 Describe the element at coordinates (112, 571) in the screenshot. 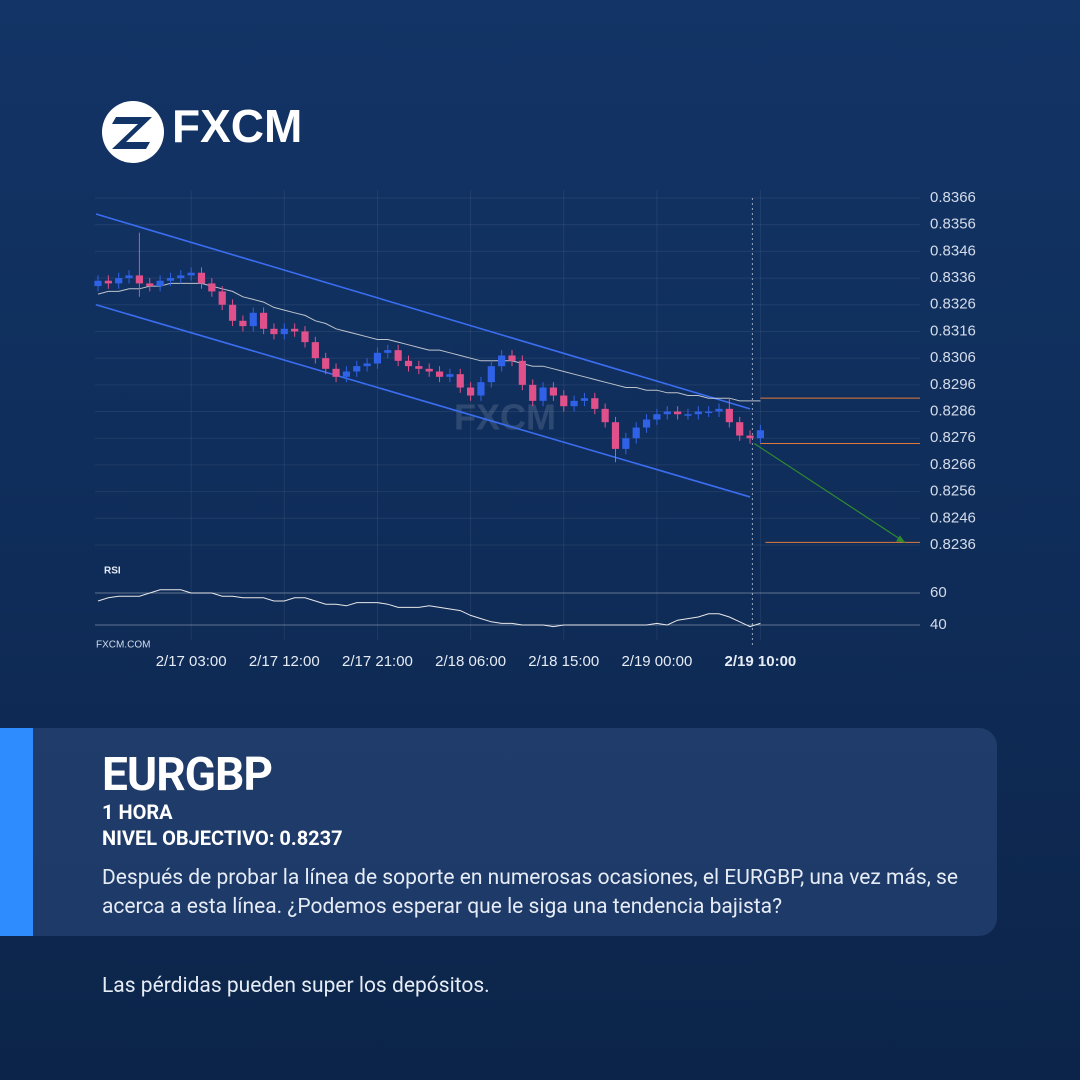

I see `rsi-label: RSI` at that location.